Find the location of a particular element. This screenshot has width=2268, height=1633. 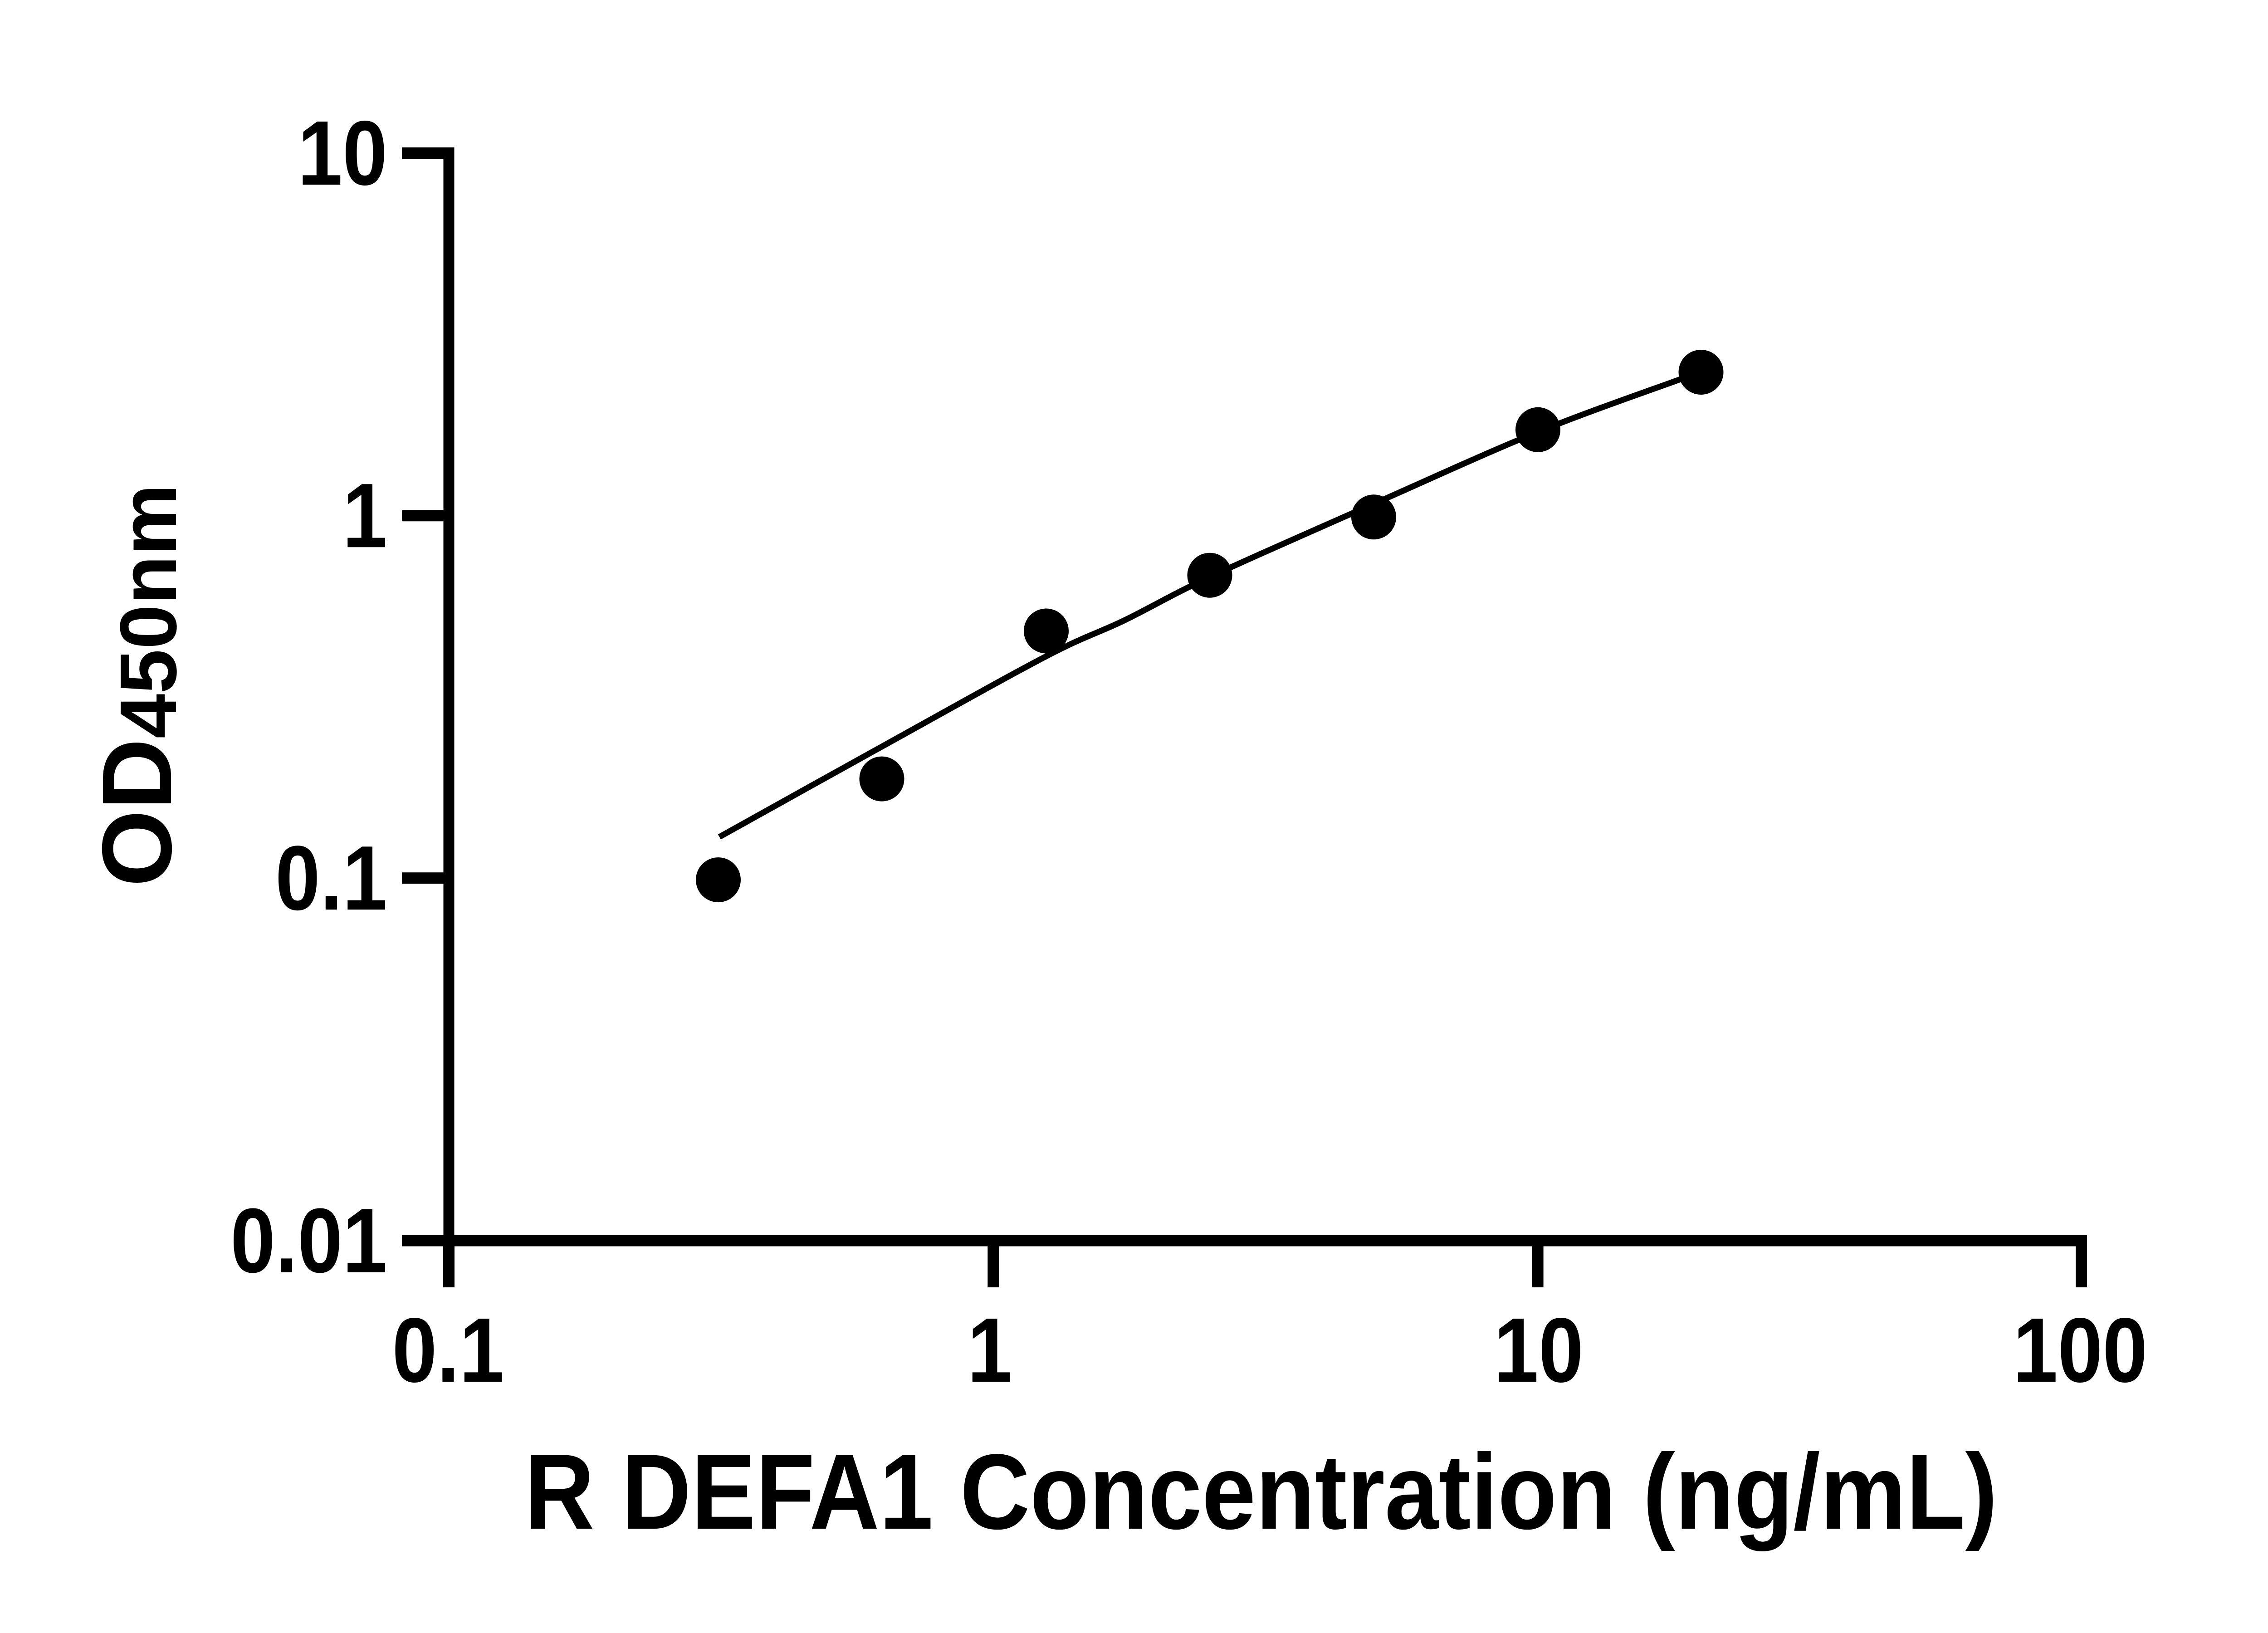

svg-text: R DEFA1 Concentration (ng/mL) is located at coordinates (1260, 1491).